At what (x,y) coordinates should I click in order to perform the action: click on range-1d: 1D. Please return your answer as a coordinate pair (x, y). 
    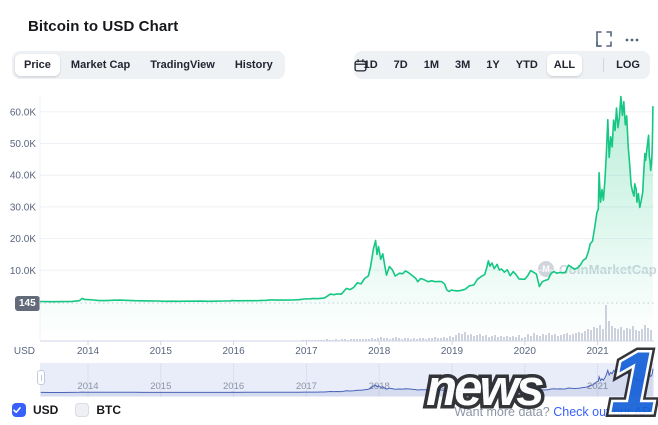
    Looking at the image, I should click on (371, 65).